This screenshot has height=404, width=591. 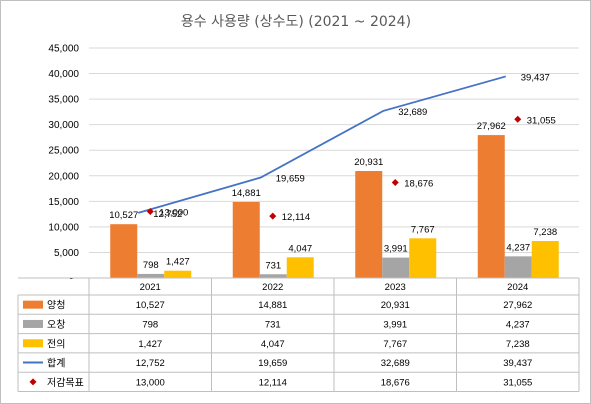 What do you see at coordinates (150, 305) in the screenshot?
I see `table-cell: 10,527` at bounding box center [150, 305].